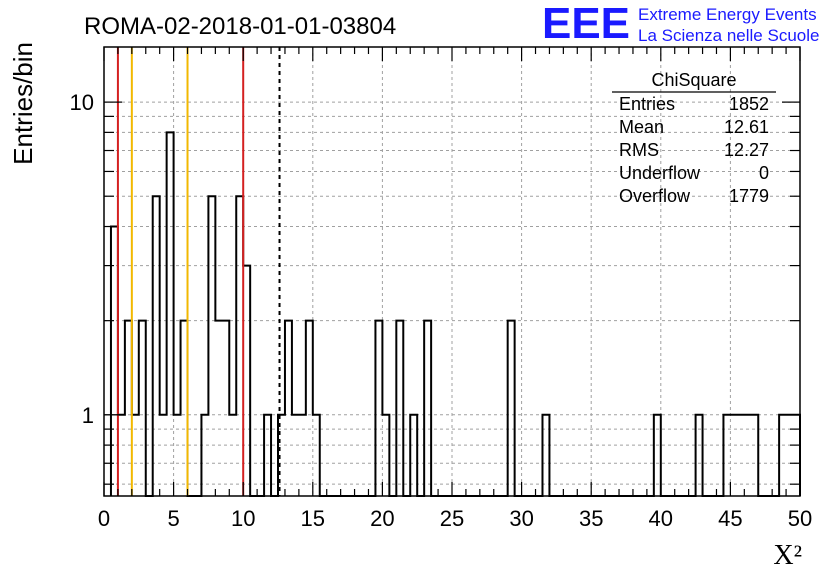  What do you see at coordinates (764, 173) in the screenshot?
I see `stats-value: 0` at bounding box center [764, 173].